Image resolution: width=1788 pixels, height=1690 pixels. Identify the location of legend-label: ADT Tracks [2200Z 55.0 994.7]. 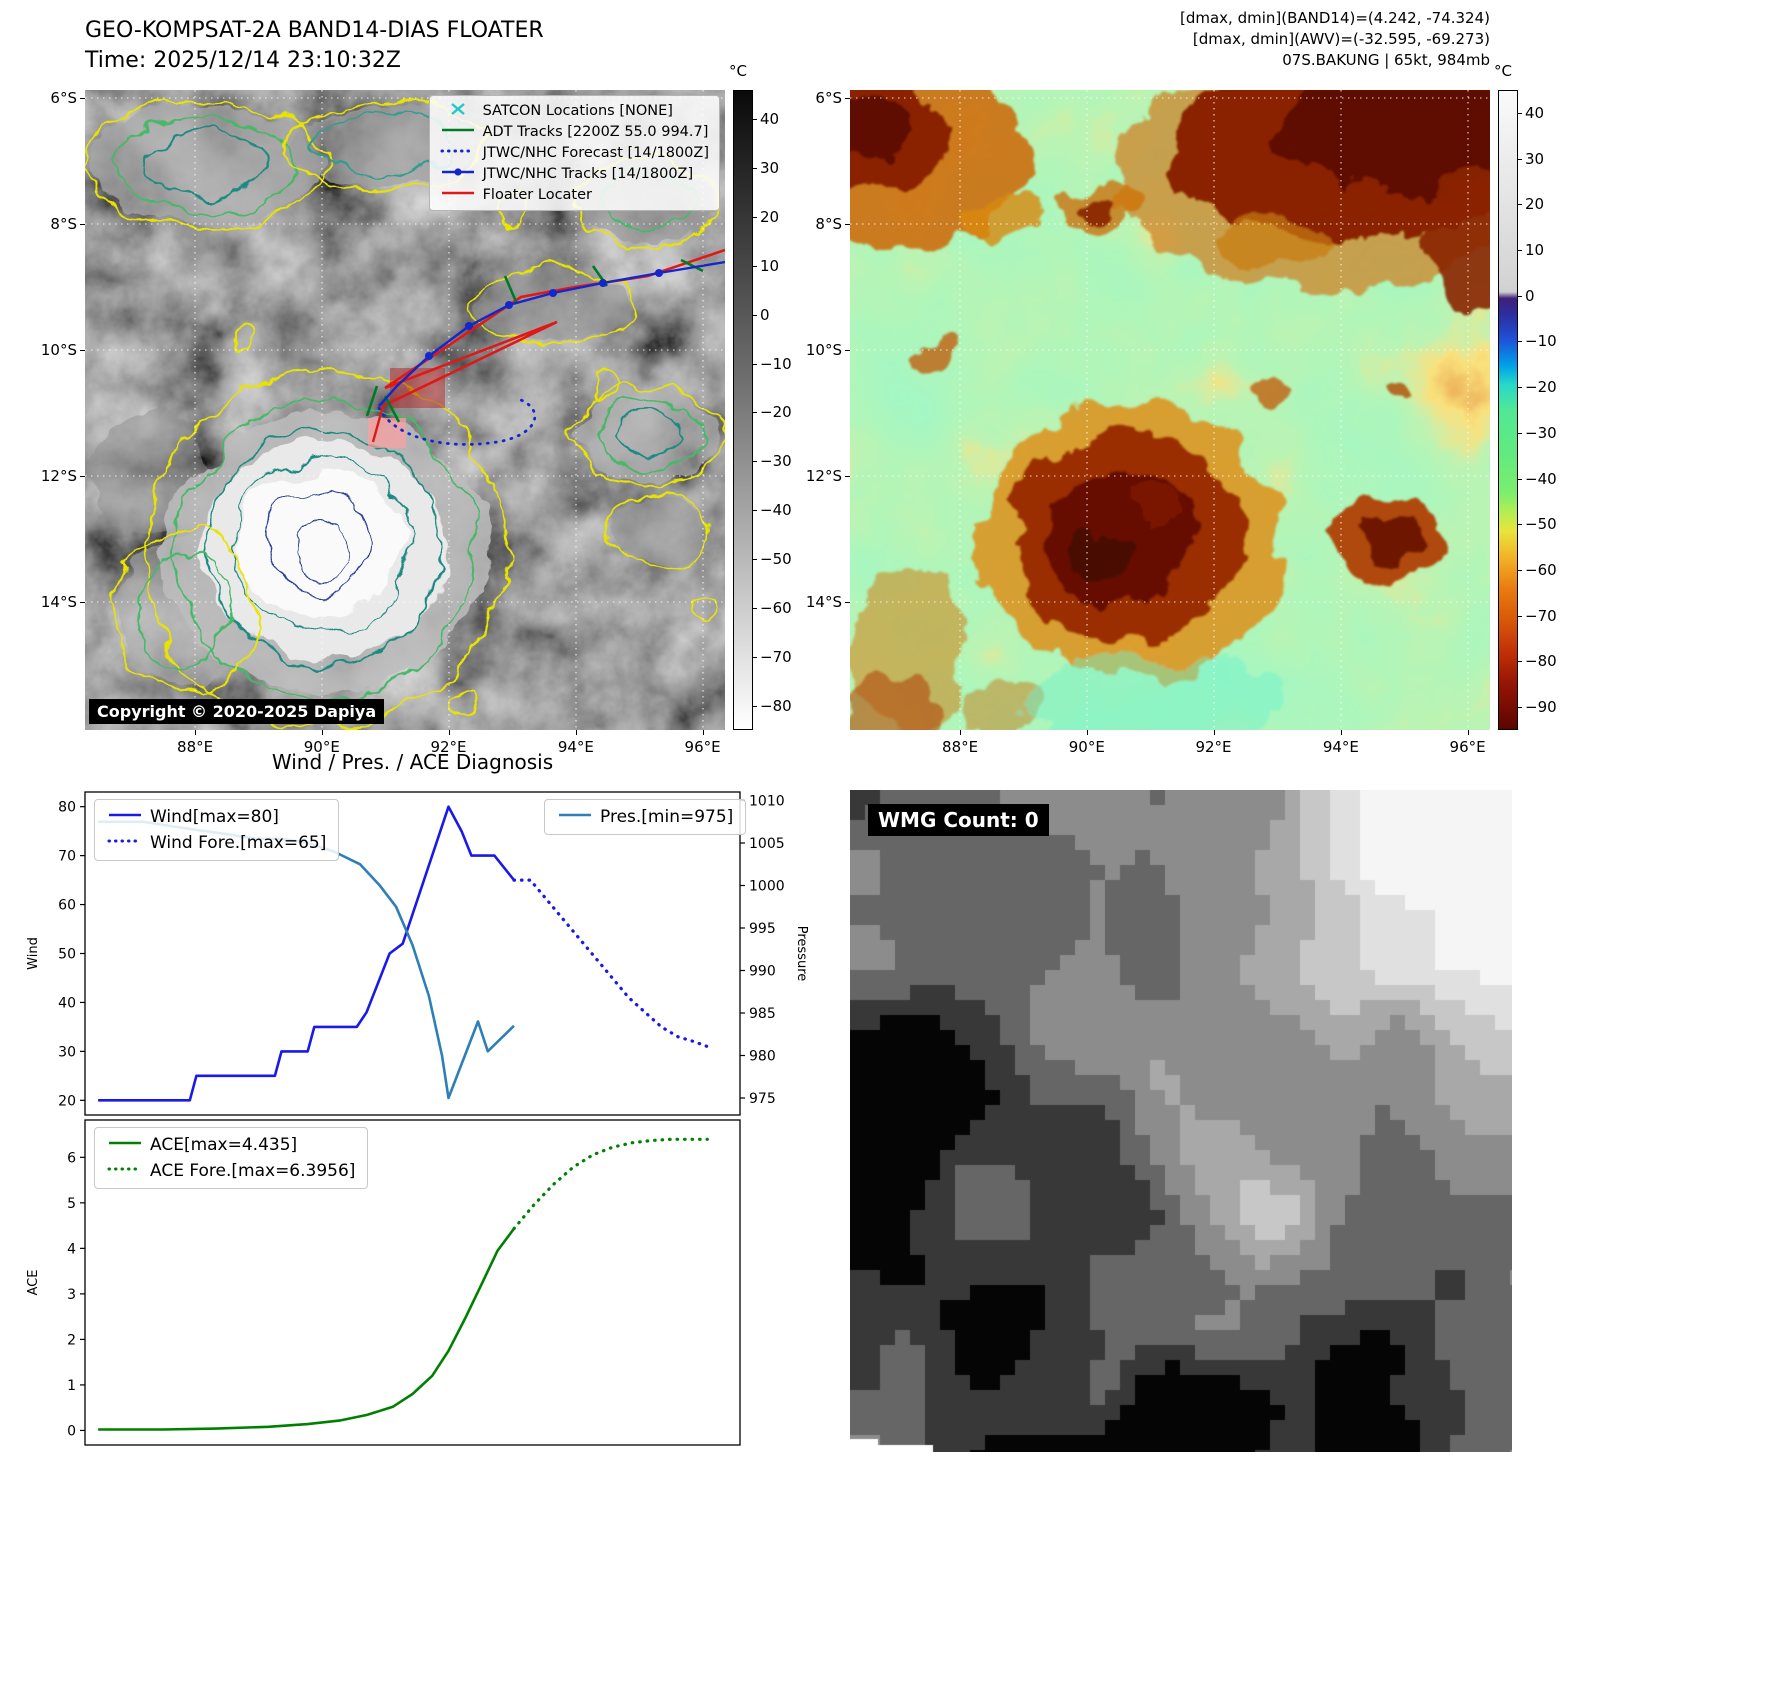
(595, 132).